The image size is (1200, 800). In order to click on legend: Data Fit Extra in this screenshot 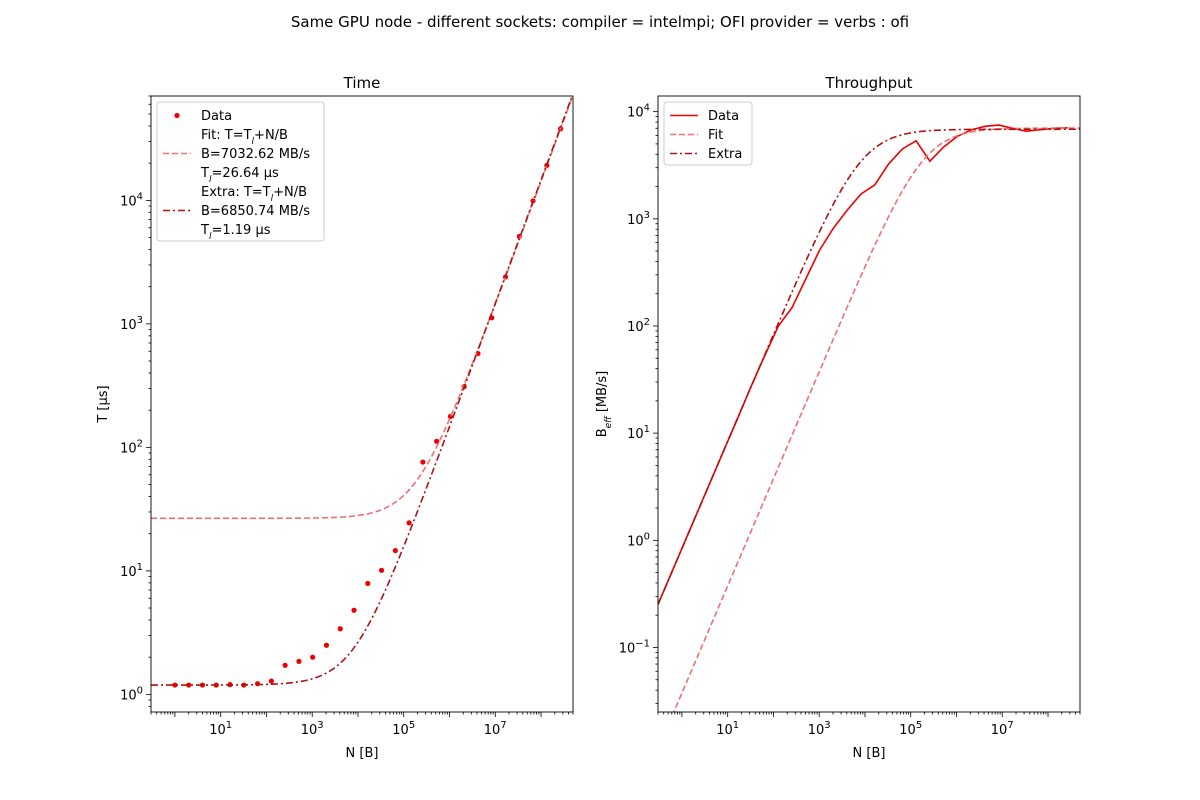, I will do `click(708, 133)`.